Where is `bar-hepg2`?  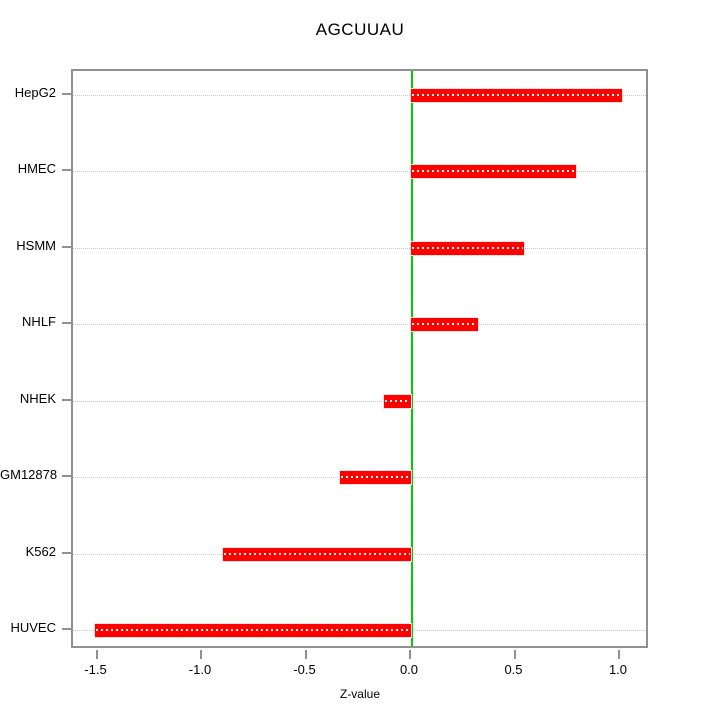 bar-hepg2 is located at coordinates (517, 95).